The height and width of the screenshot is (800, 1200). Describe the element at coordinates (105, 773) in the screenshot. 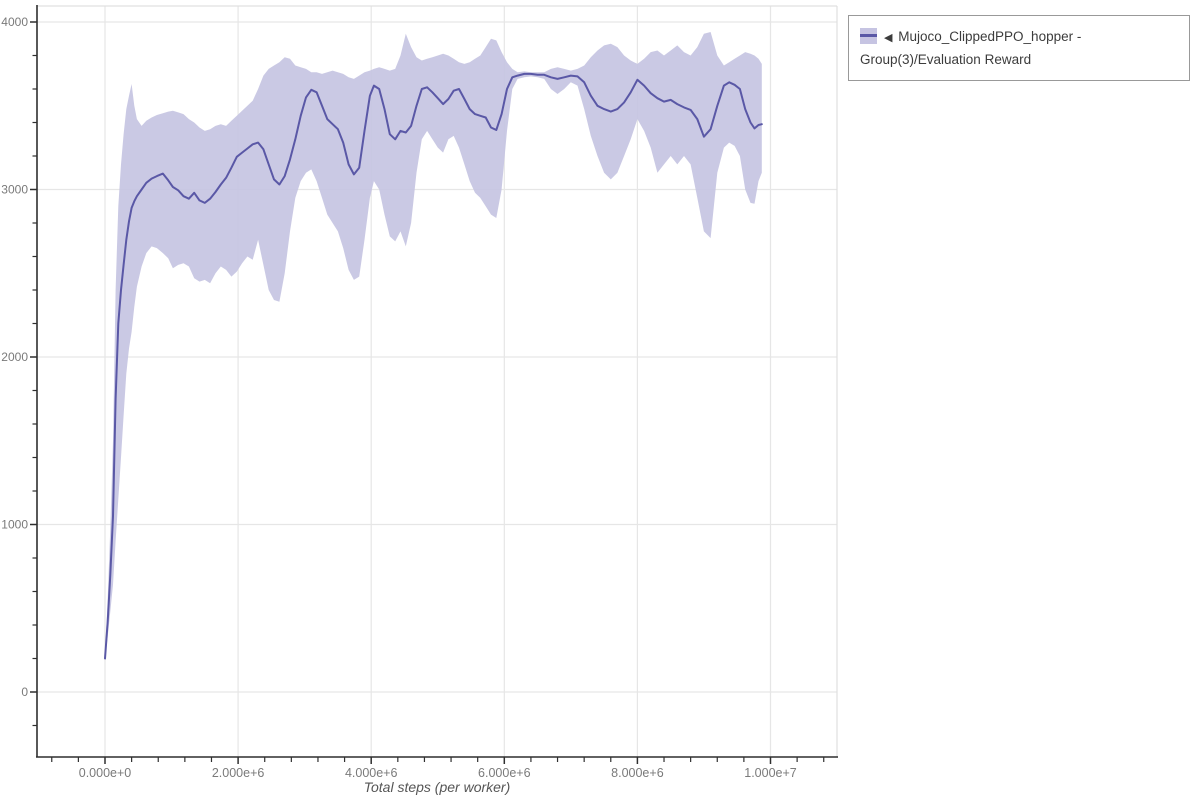

I see `x-tick-label: 0.000e+0` at that location.